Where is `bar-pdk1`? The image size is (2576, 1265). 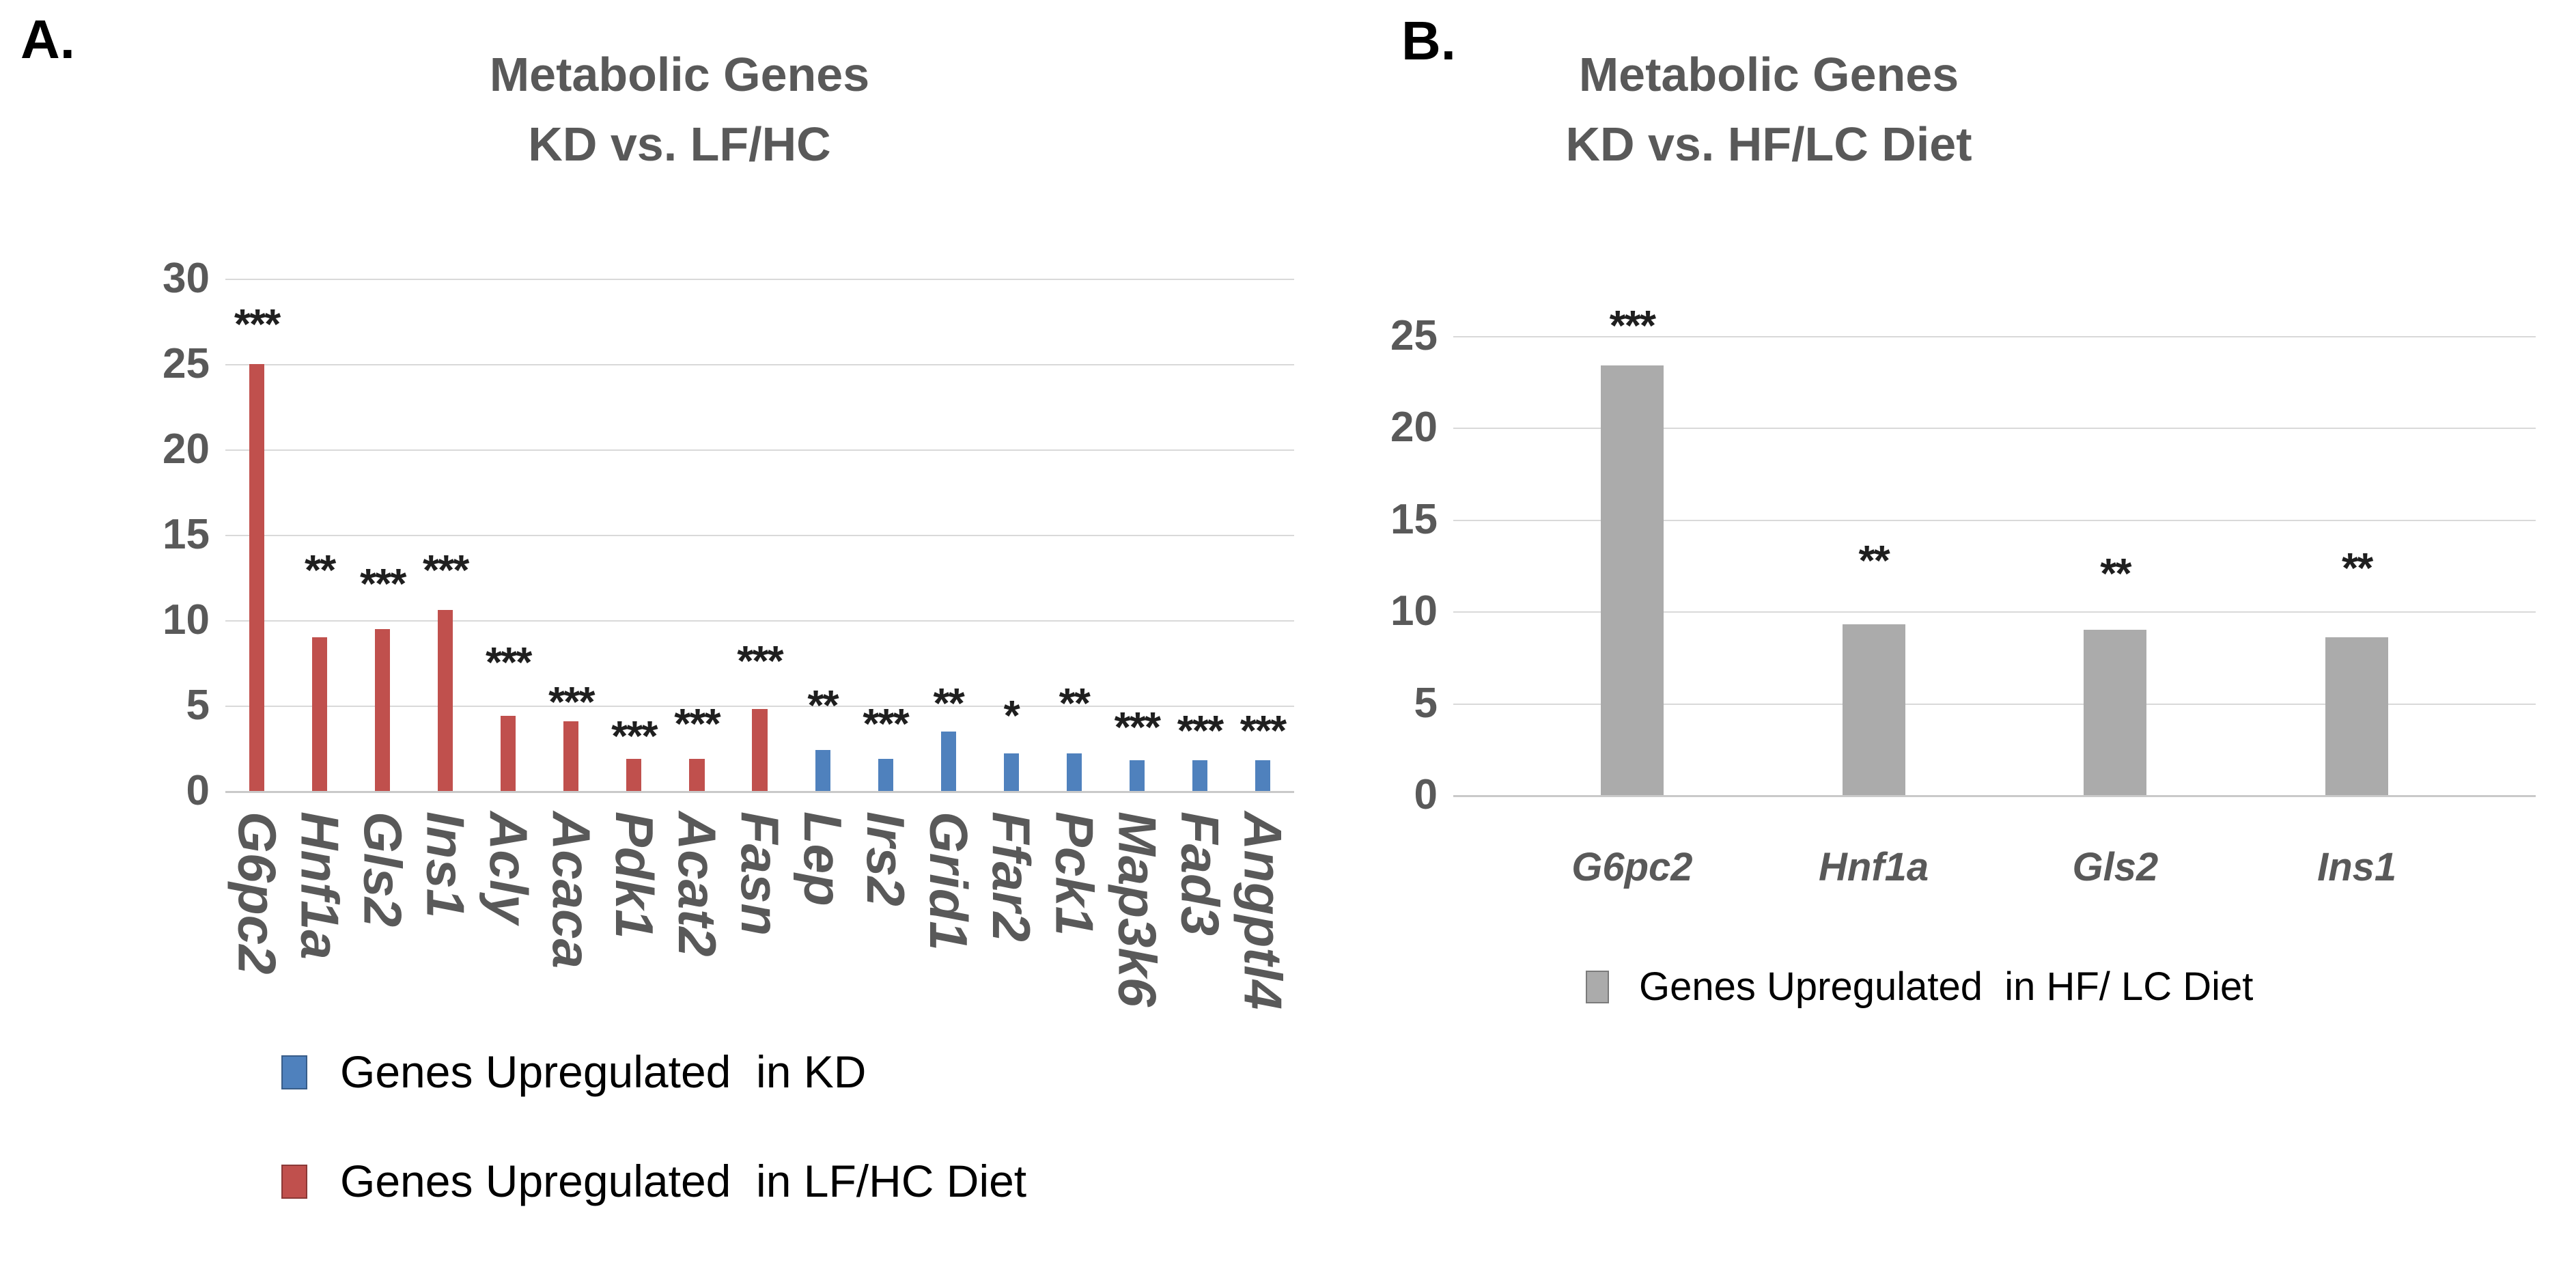
bar-pdk1 is located at coordinates (634, 775).